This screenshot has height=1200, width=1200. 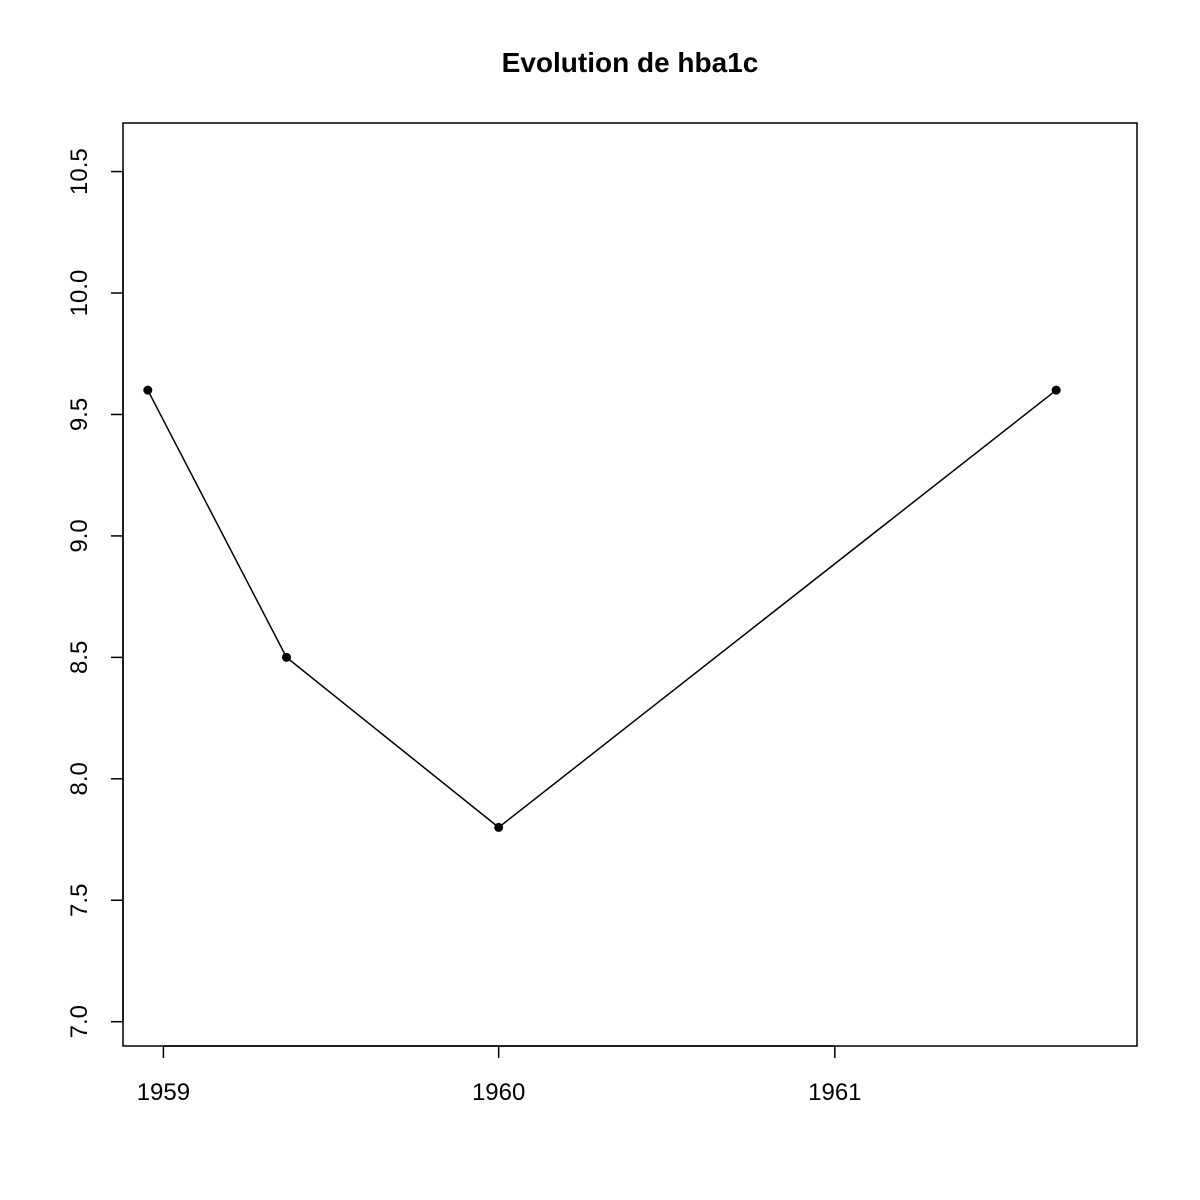 What do you see at coordinates (79, 900) in the screenshot?
I see `y-tick-label: 7.5` at bounding box center [79, 900].